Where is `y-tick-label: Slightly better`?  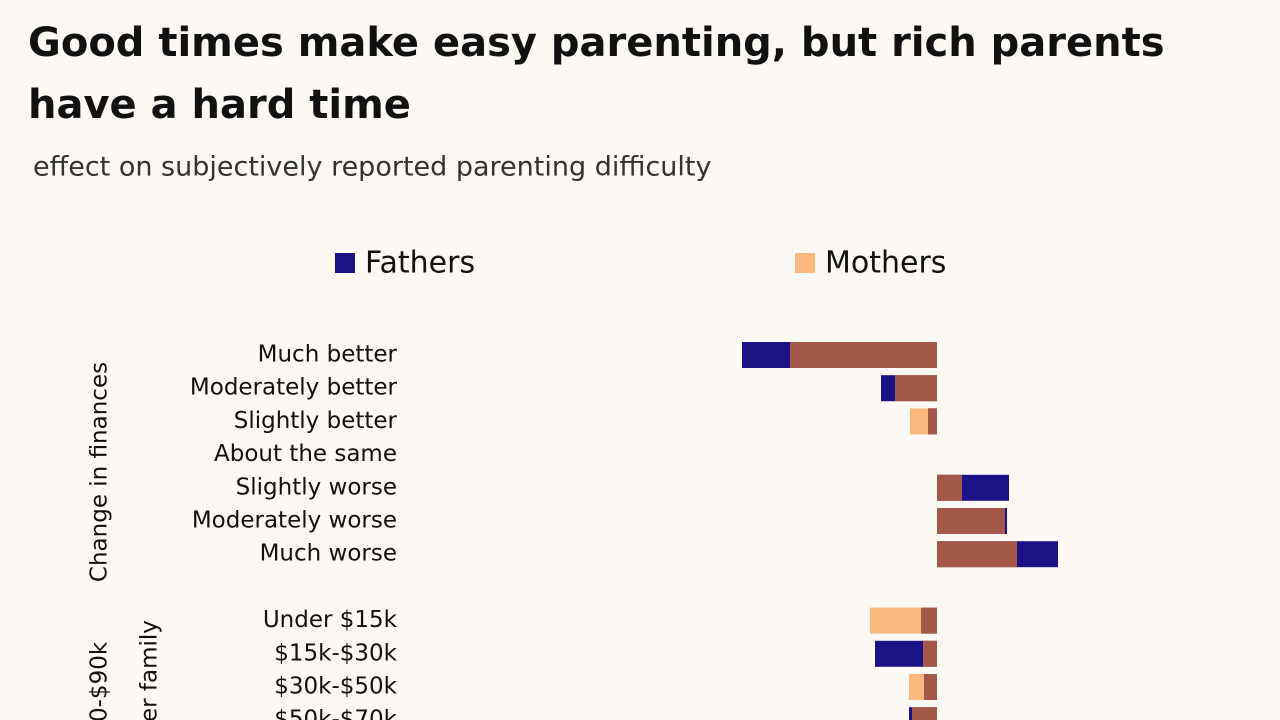 y-tick-label: Slightly better is located at coordinates (316, 421).